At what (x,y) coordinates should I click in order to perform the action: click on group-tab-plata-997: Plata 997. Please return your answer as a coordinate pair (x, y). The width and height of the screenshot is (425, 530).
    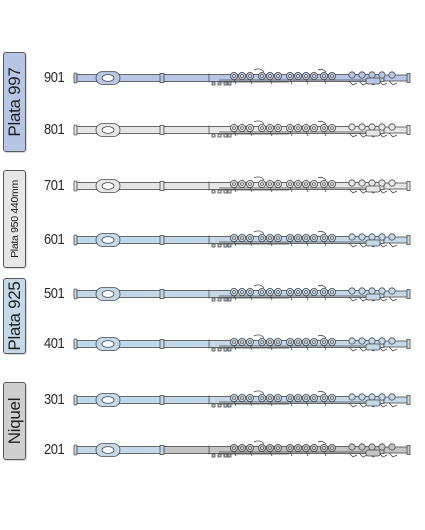
    Looking at the image, I should click on (14, 102).